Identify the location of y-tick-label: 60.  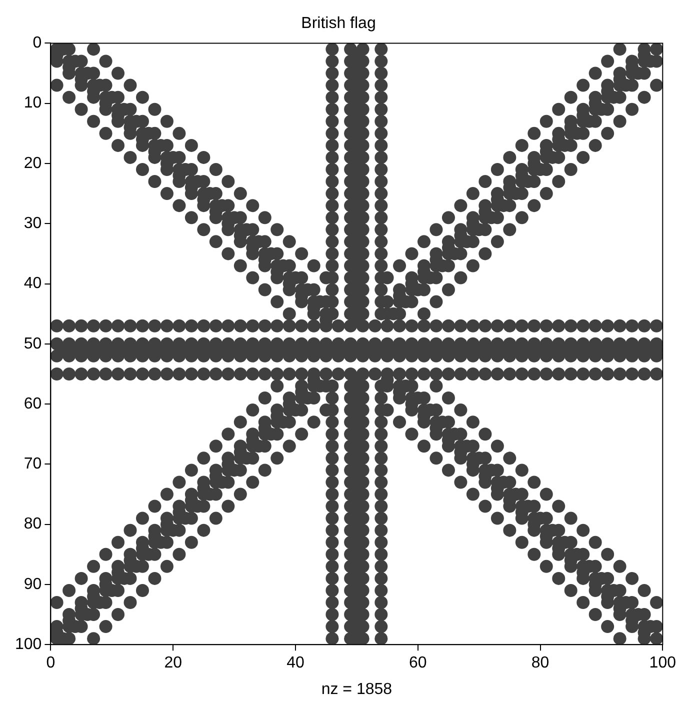
(33, 403).